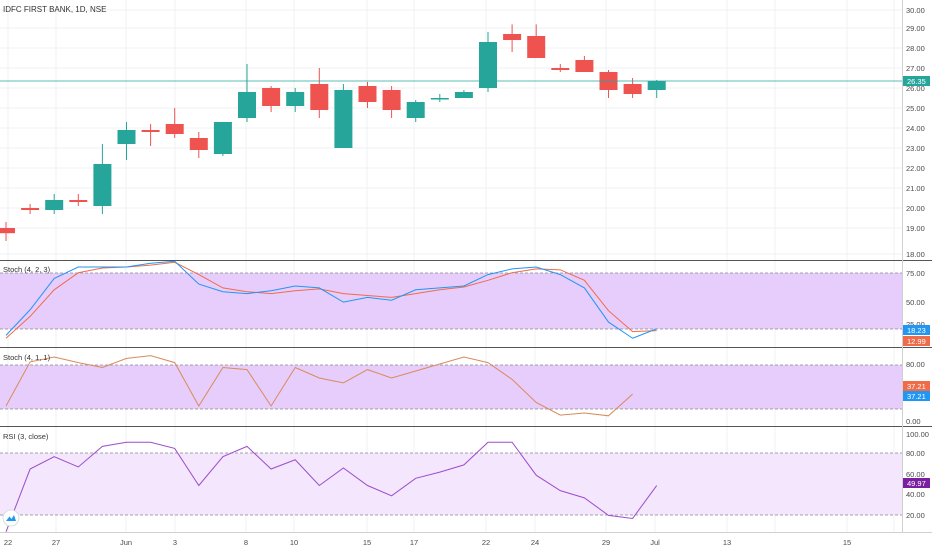  Describe the element at coordinates (913, 421) in the screenshot. I see `stoch2-tick-label: 0.00` at that location.